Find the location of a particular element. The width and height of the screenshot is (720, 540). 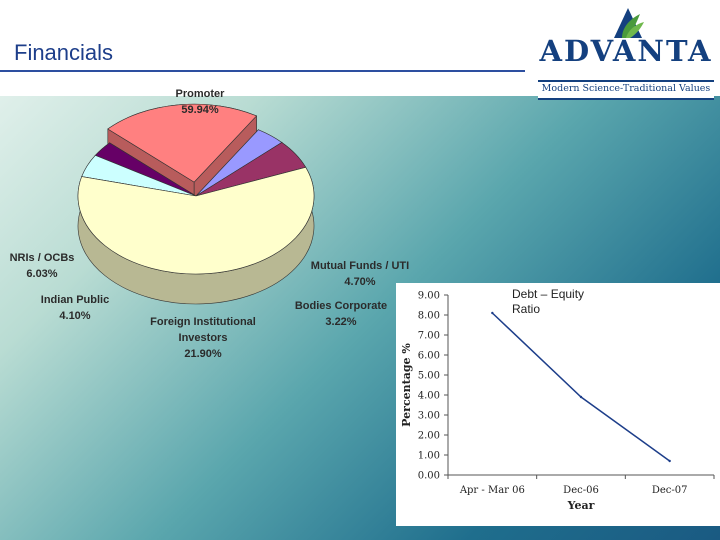

shareholding-pie-chart is located at coordinates (196, 204).